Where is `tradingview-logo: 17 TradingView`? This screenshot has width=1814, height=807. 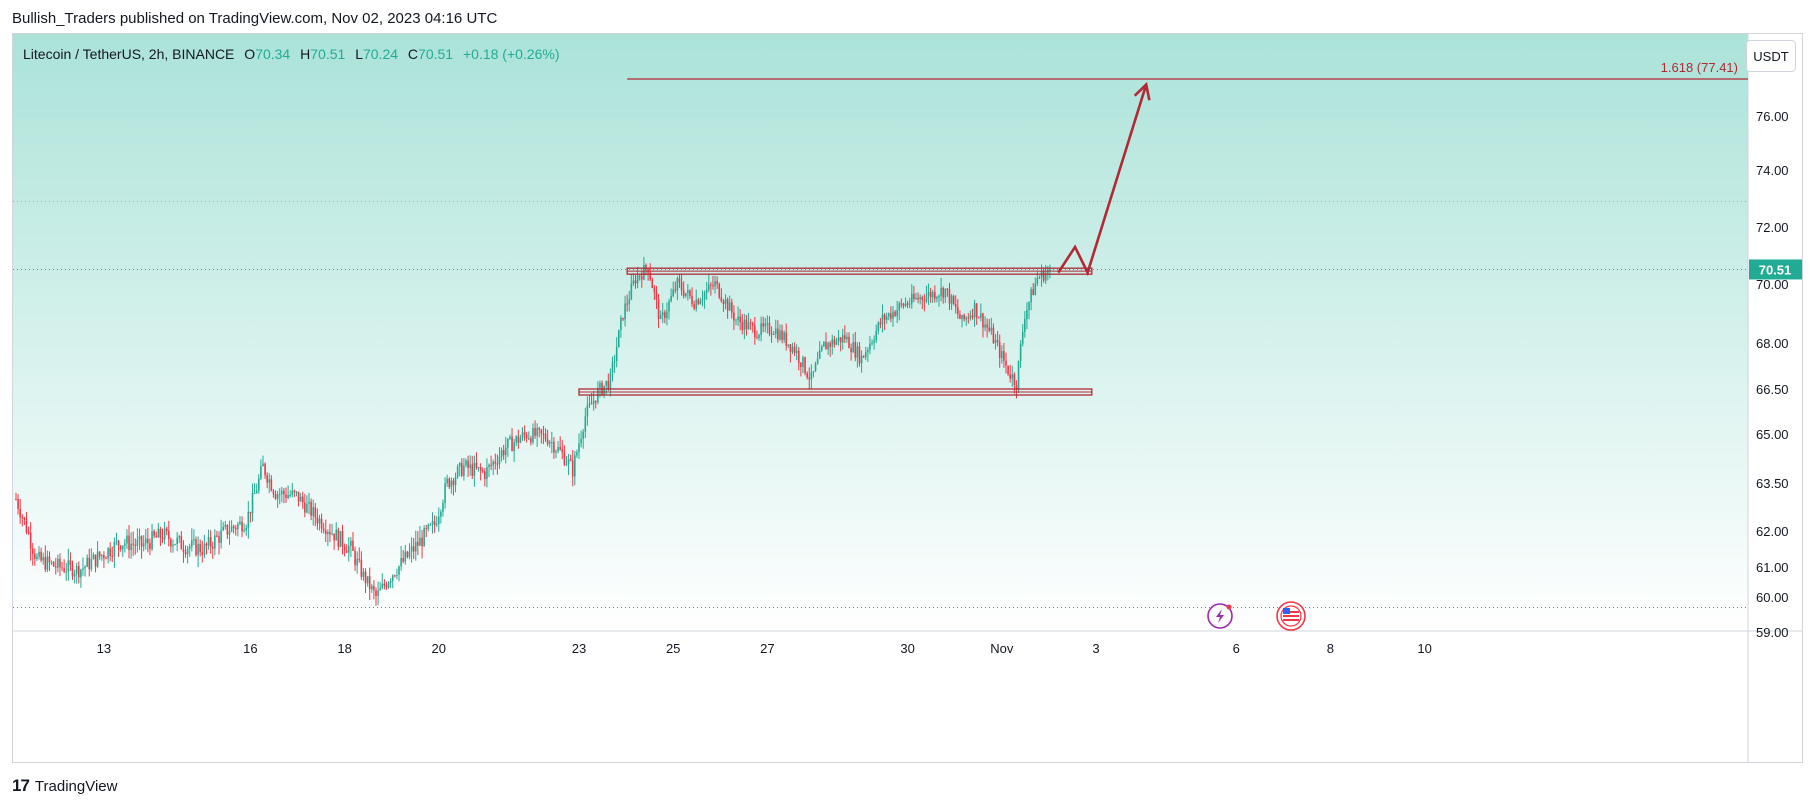
tradingview-logo: 17 TradingView is located at coordinates (64, 786).